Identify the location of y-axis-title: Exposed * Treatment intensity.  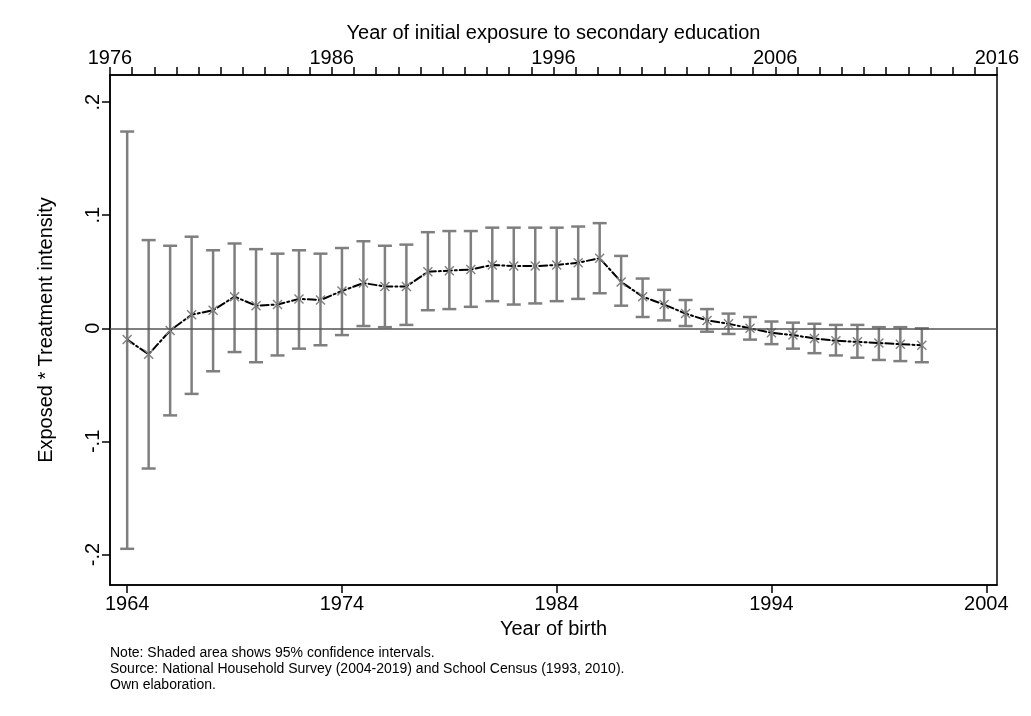
(45, 330).